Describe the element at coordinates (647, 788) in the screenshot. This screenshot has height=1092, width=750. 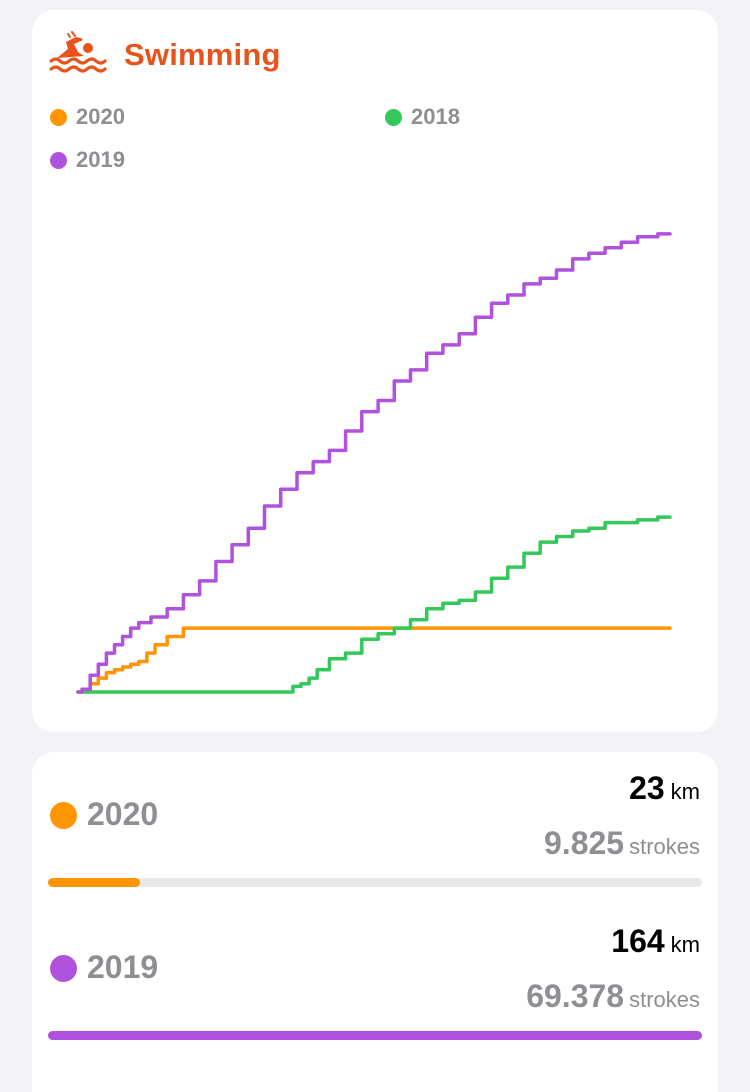
I see `distance-number: 23` at that location.